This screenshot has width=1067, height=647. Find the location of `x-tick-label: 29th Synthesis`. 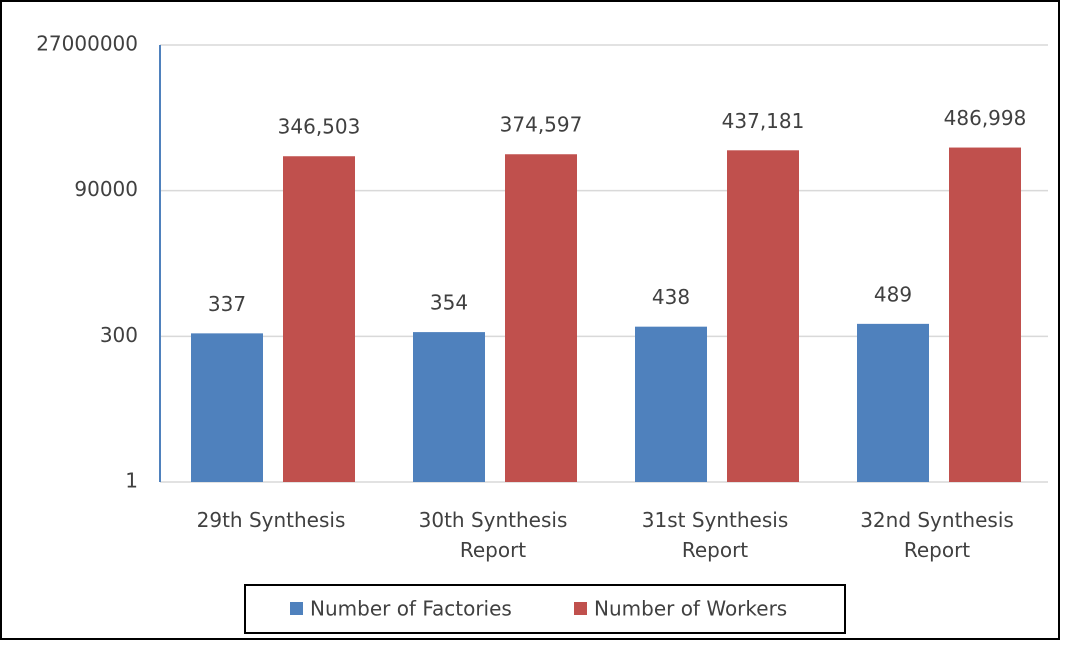

x-tick-label: 29th Synthesis is located at coordinates (271, 520).